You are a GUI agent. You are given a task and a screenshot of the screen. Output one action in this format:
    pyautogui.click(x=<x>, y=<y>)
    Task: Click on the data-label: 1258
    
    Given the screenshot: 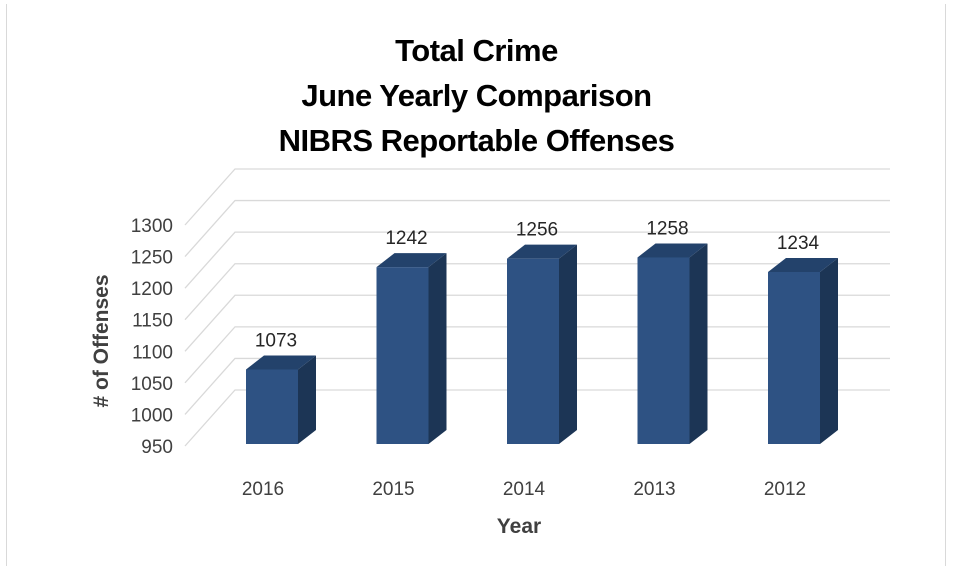 What is the action you would take?
    pyautogui.click(x=667, y=228)
    